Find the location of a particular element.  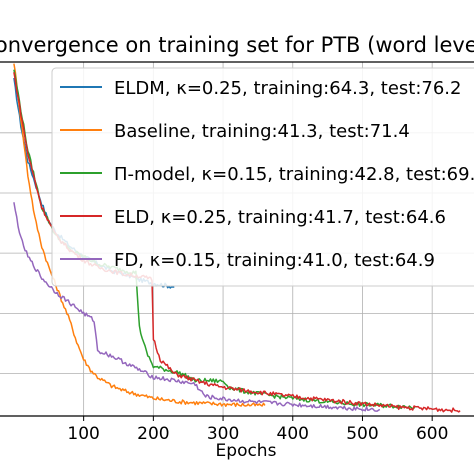

x-tick-label: 600 is located at coordinates (432, 434).